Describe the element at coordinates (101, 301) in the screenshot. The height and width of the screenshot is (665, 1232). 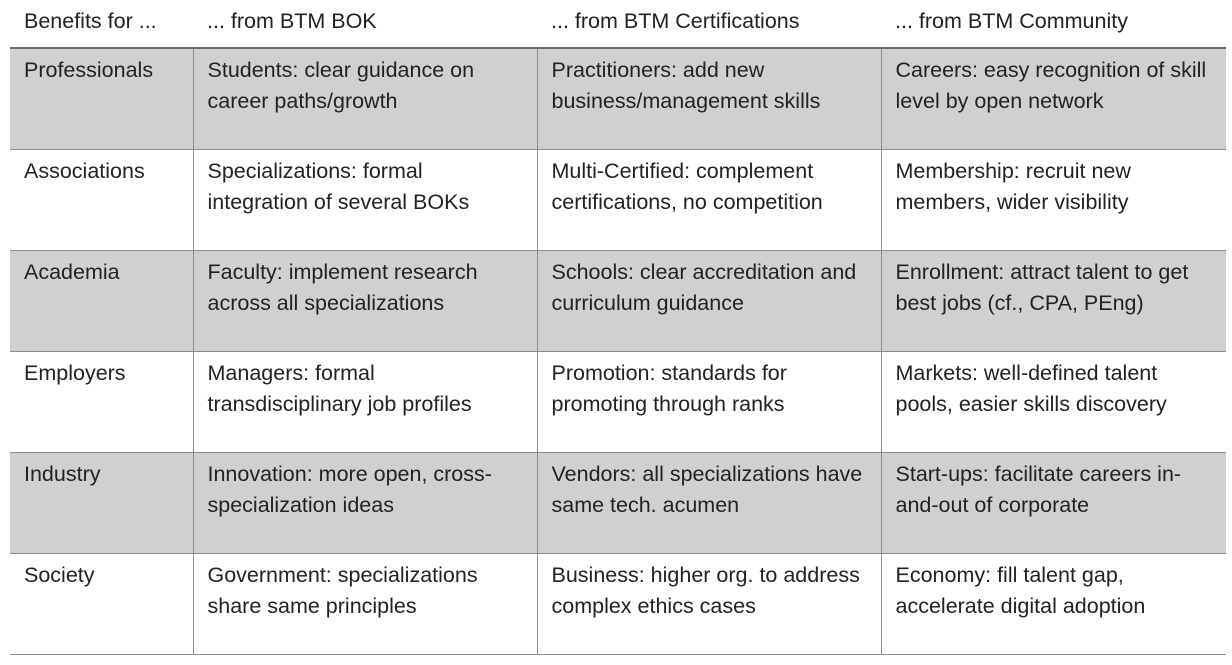
I see `row-label: Academia` at that location.